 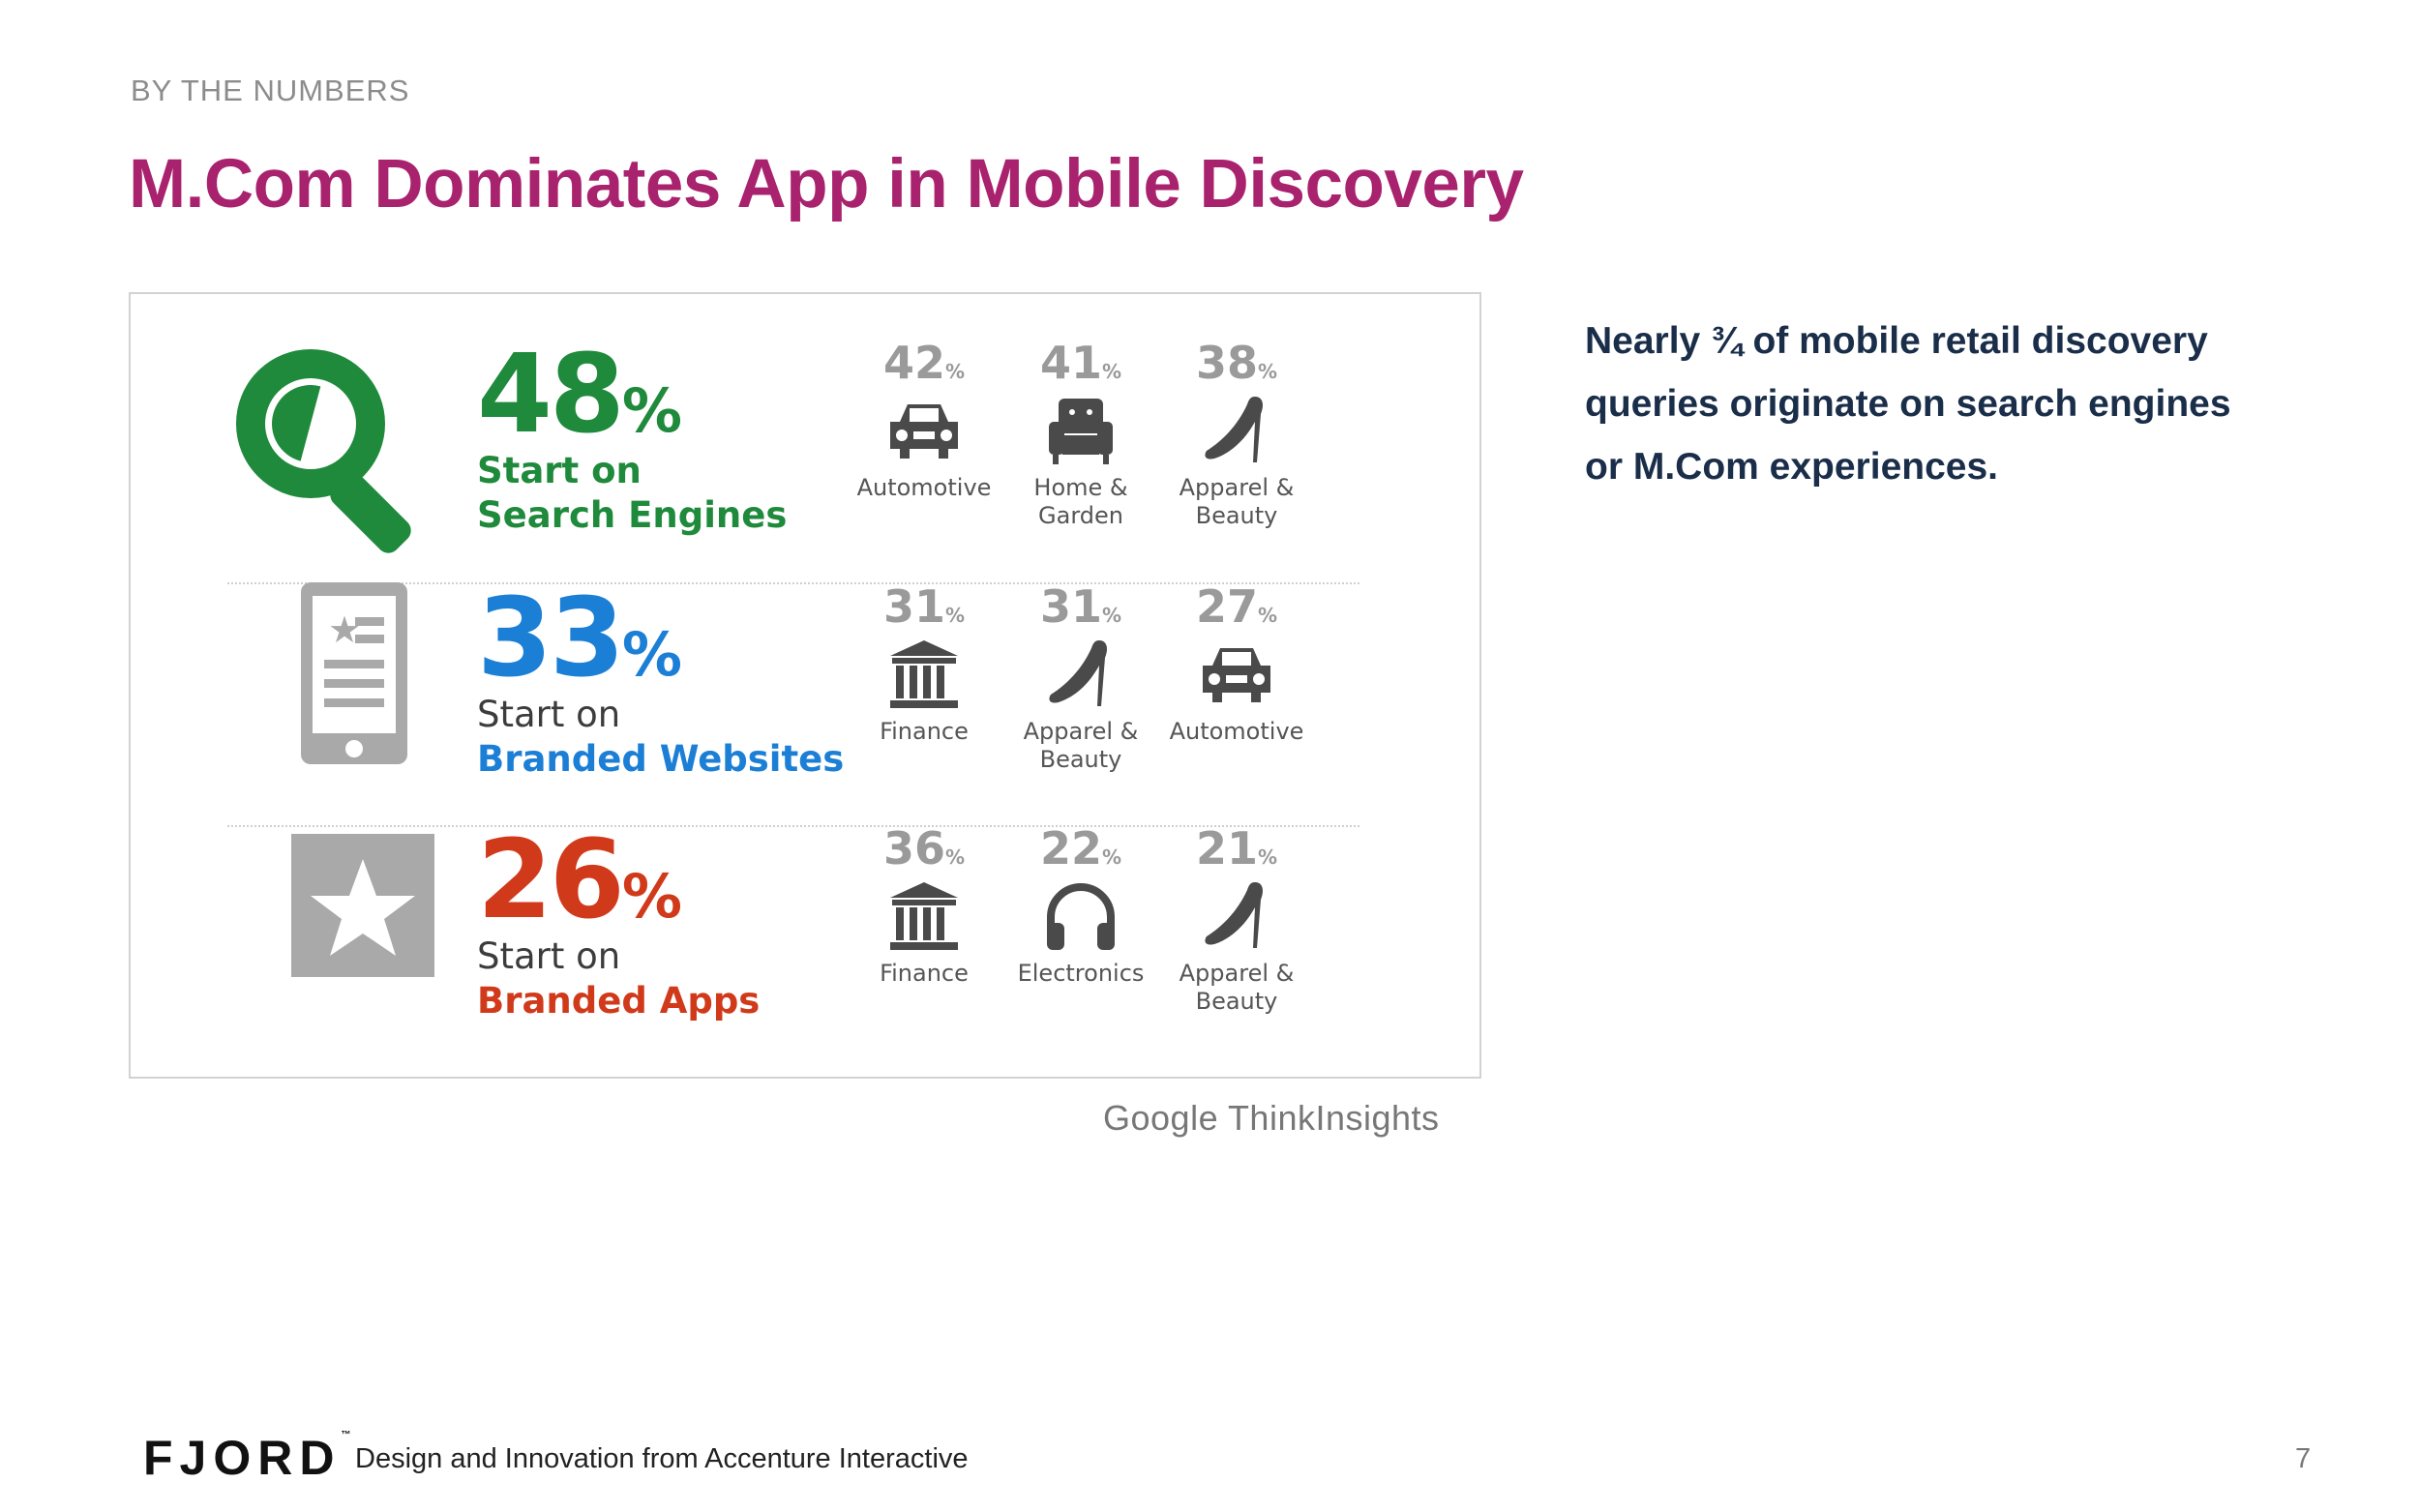 I want to click on page-number: 7, so click(x=2304, y=1458).